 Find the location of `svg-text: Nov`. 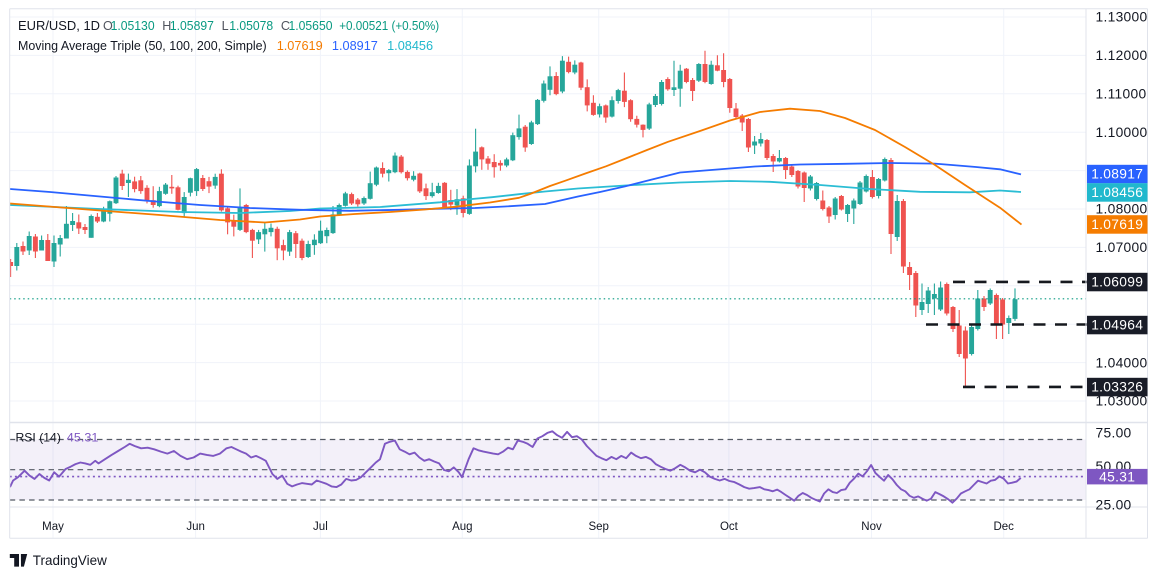

svg-text: Nov is located at coordinates (871, 527).